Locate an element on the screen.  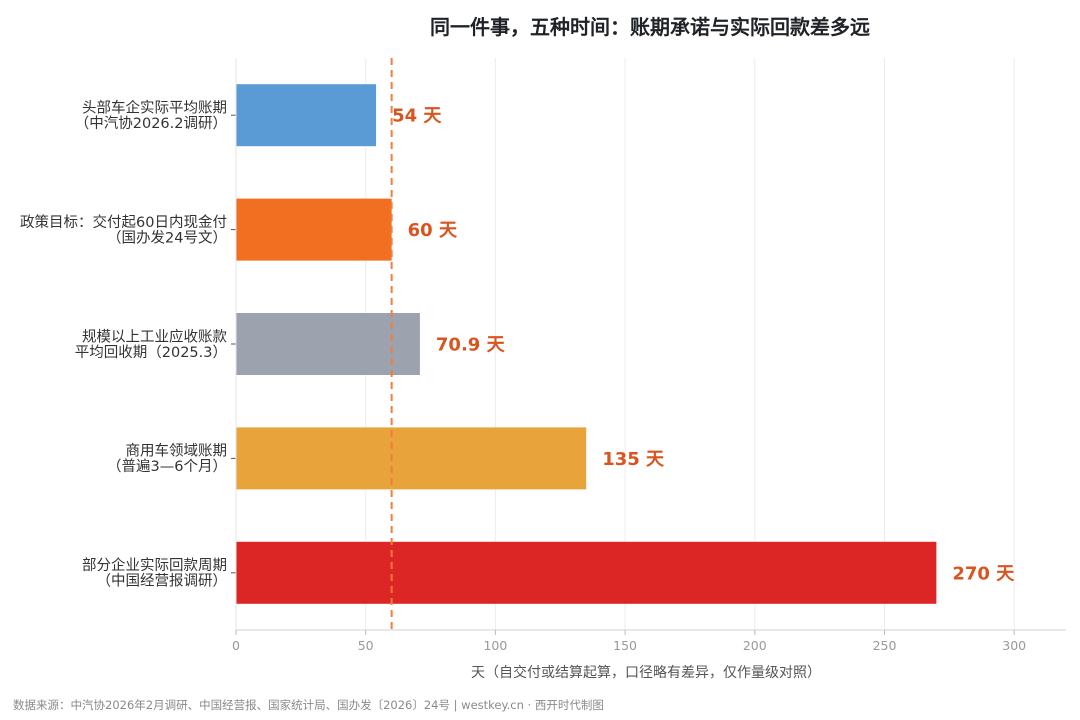
x-tick-label: 300 is located at coordinates (1014, 645).